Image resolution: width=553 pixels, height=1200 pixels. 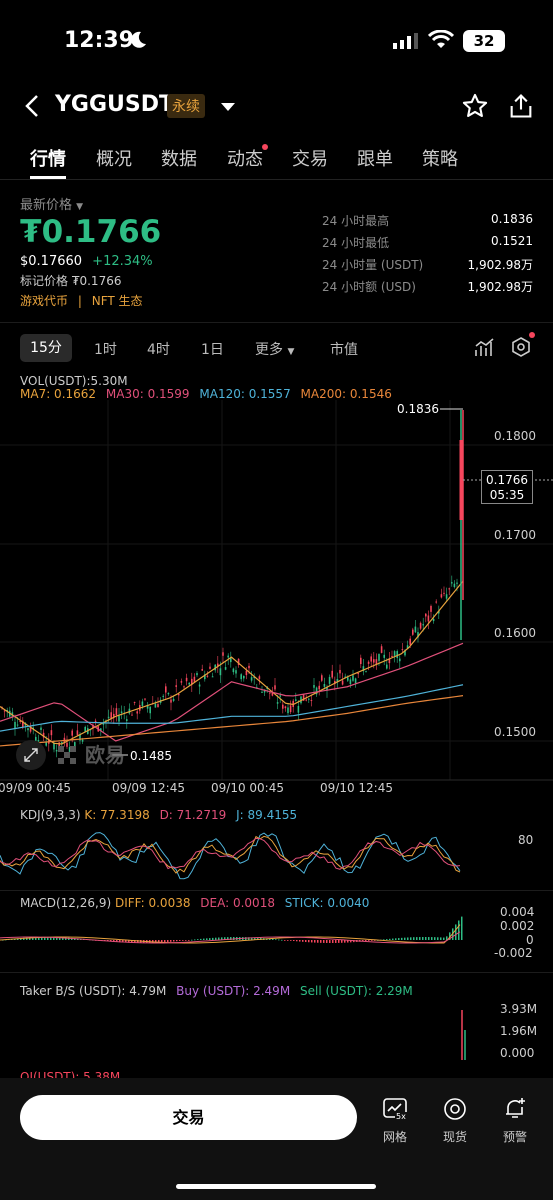 I want to click on macd-line, so click(x=230, y=934).